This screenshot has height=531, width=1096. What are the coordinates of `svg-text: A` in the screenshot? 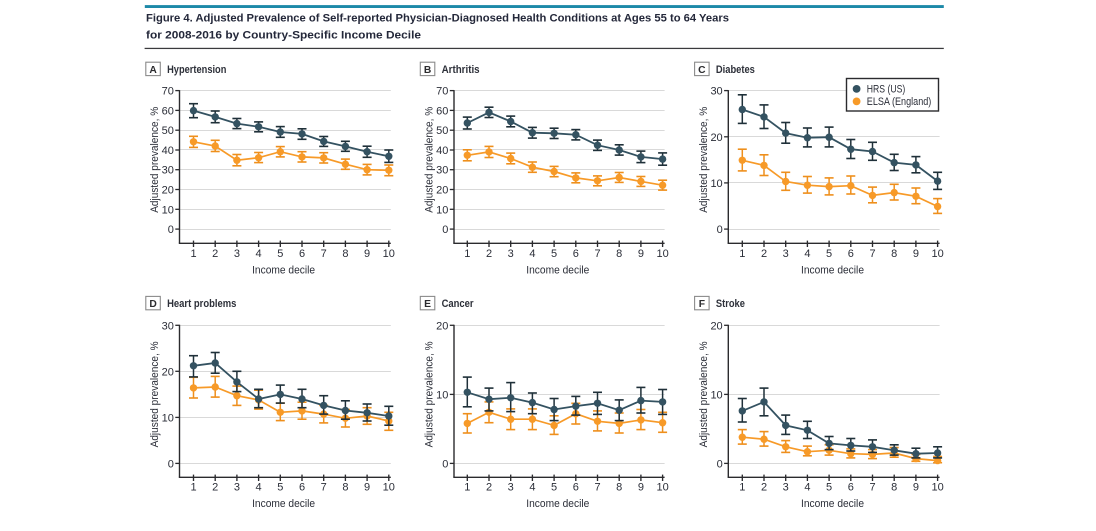 It's located at (153, 70).